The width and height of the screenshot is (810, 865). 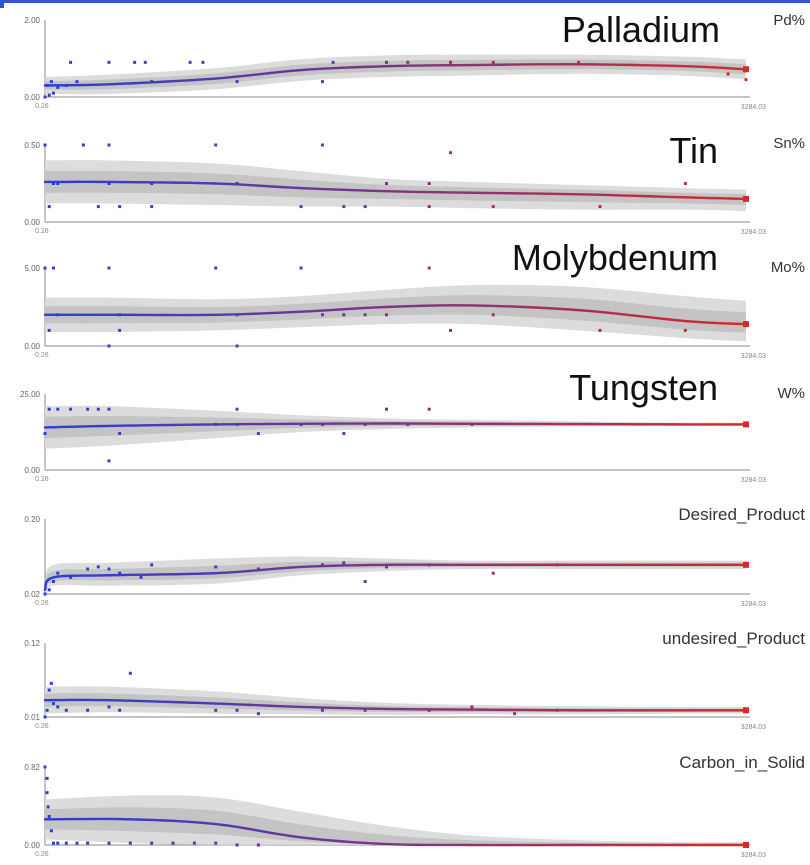 What do you see at coordinates (414, 806) in the screenshot?
I see `chart-panel-6: 0.82 0.000.26 3284.03 Carbon_in_Solid` at bounding box center [414, 806].